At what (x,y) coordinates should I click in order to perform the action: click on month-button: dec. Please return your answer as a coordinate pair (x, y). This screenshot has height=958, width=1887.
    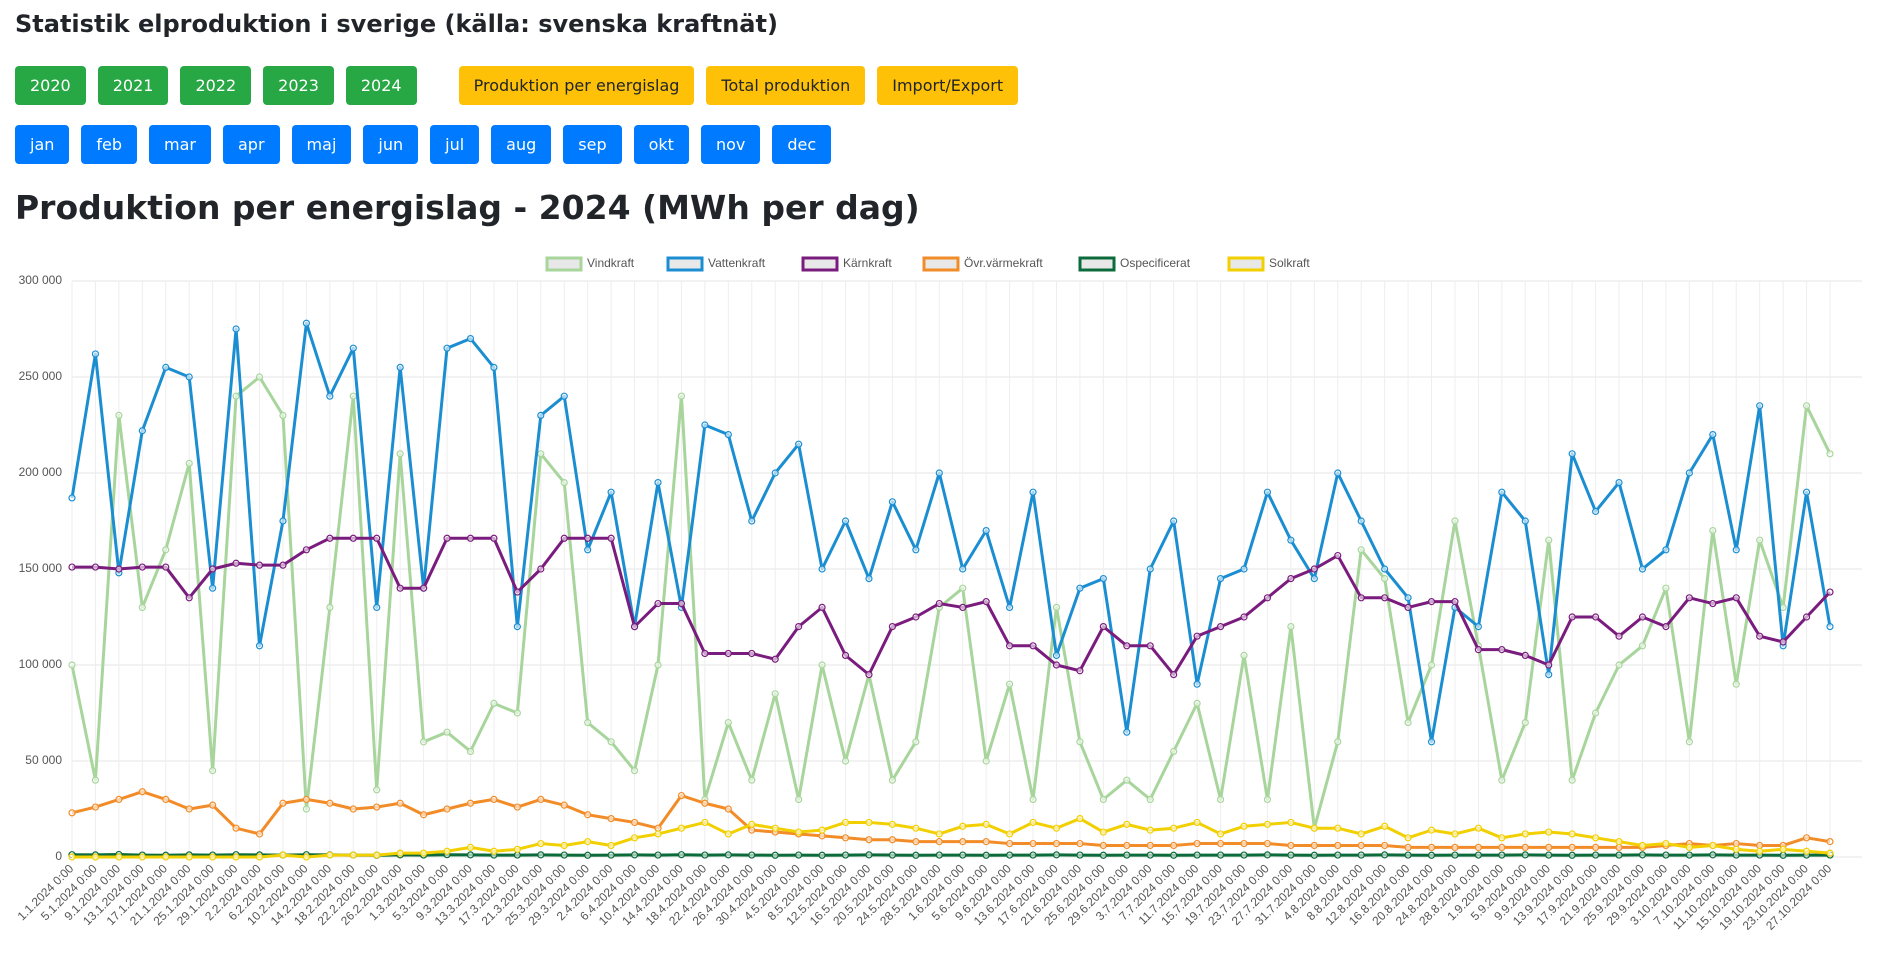
    Looking at the image, I should click on (802, 144).